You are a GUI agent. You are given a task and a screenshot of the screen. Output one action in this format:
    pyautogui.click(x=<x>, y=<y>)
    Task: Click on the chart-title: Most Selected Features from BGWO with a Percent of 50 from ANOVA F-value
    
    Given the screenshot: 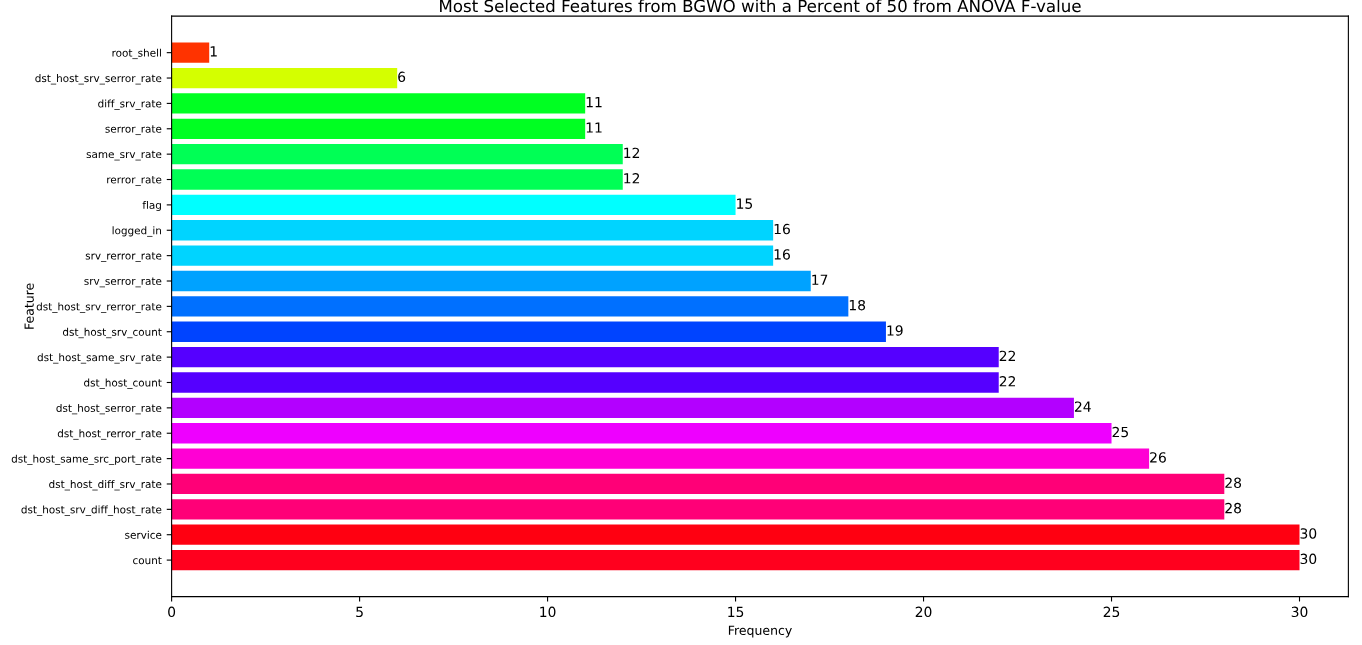 What is the action you would take?
    pyautogui.click(x=760, y=6)
    